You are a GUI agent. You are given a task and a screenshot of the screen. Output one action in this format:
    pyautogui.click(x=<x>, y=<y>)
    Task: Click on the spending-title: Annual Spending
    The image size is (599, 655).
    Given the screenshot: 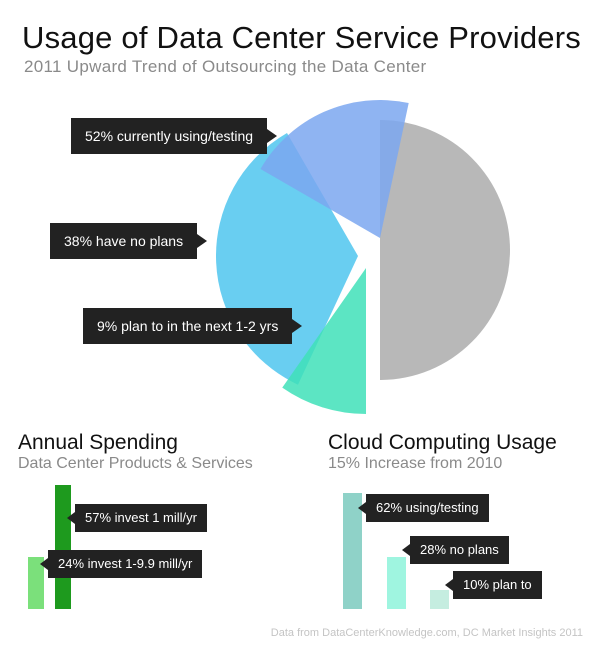 What is the action you would take?
    pyautogui.click(x=98, y=442)
    